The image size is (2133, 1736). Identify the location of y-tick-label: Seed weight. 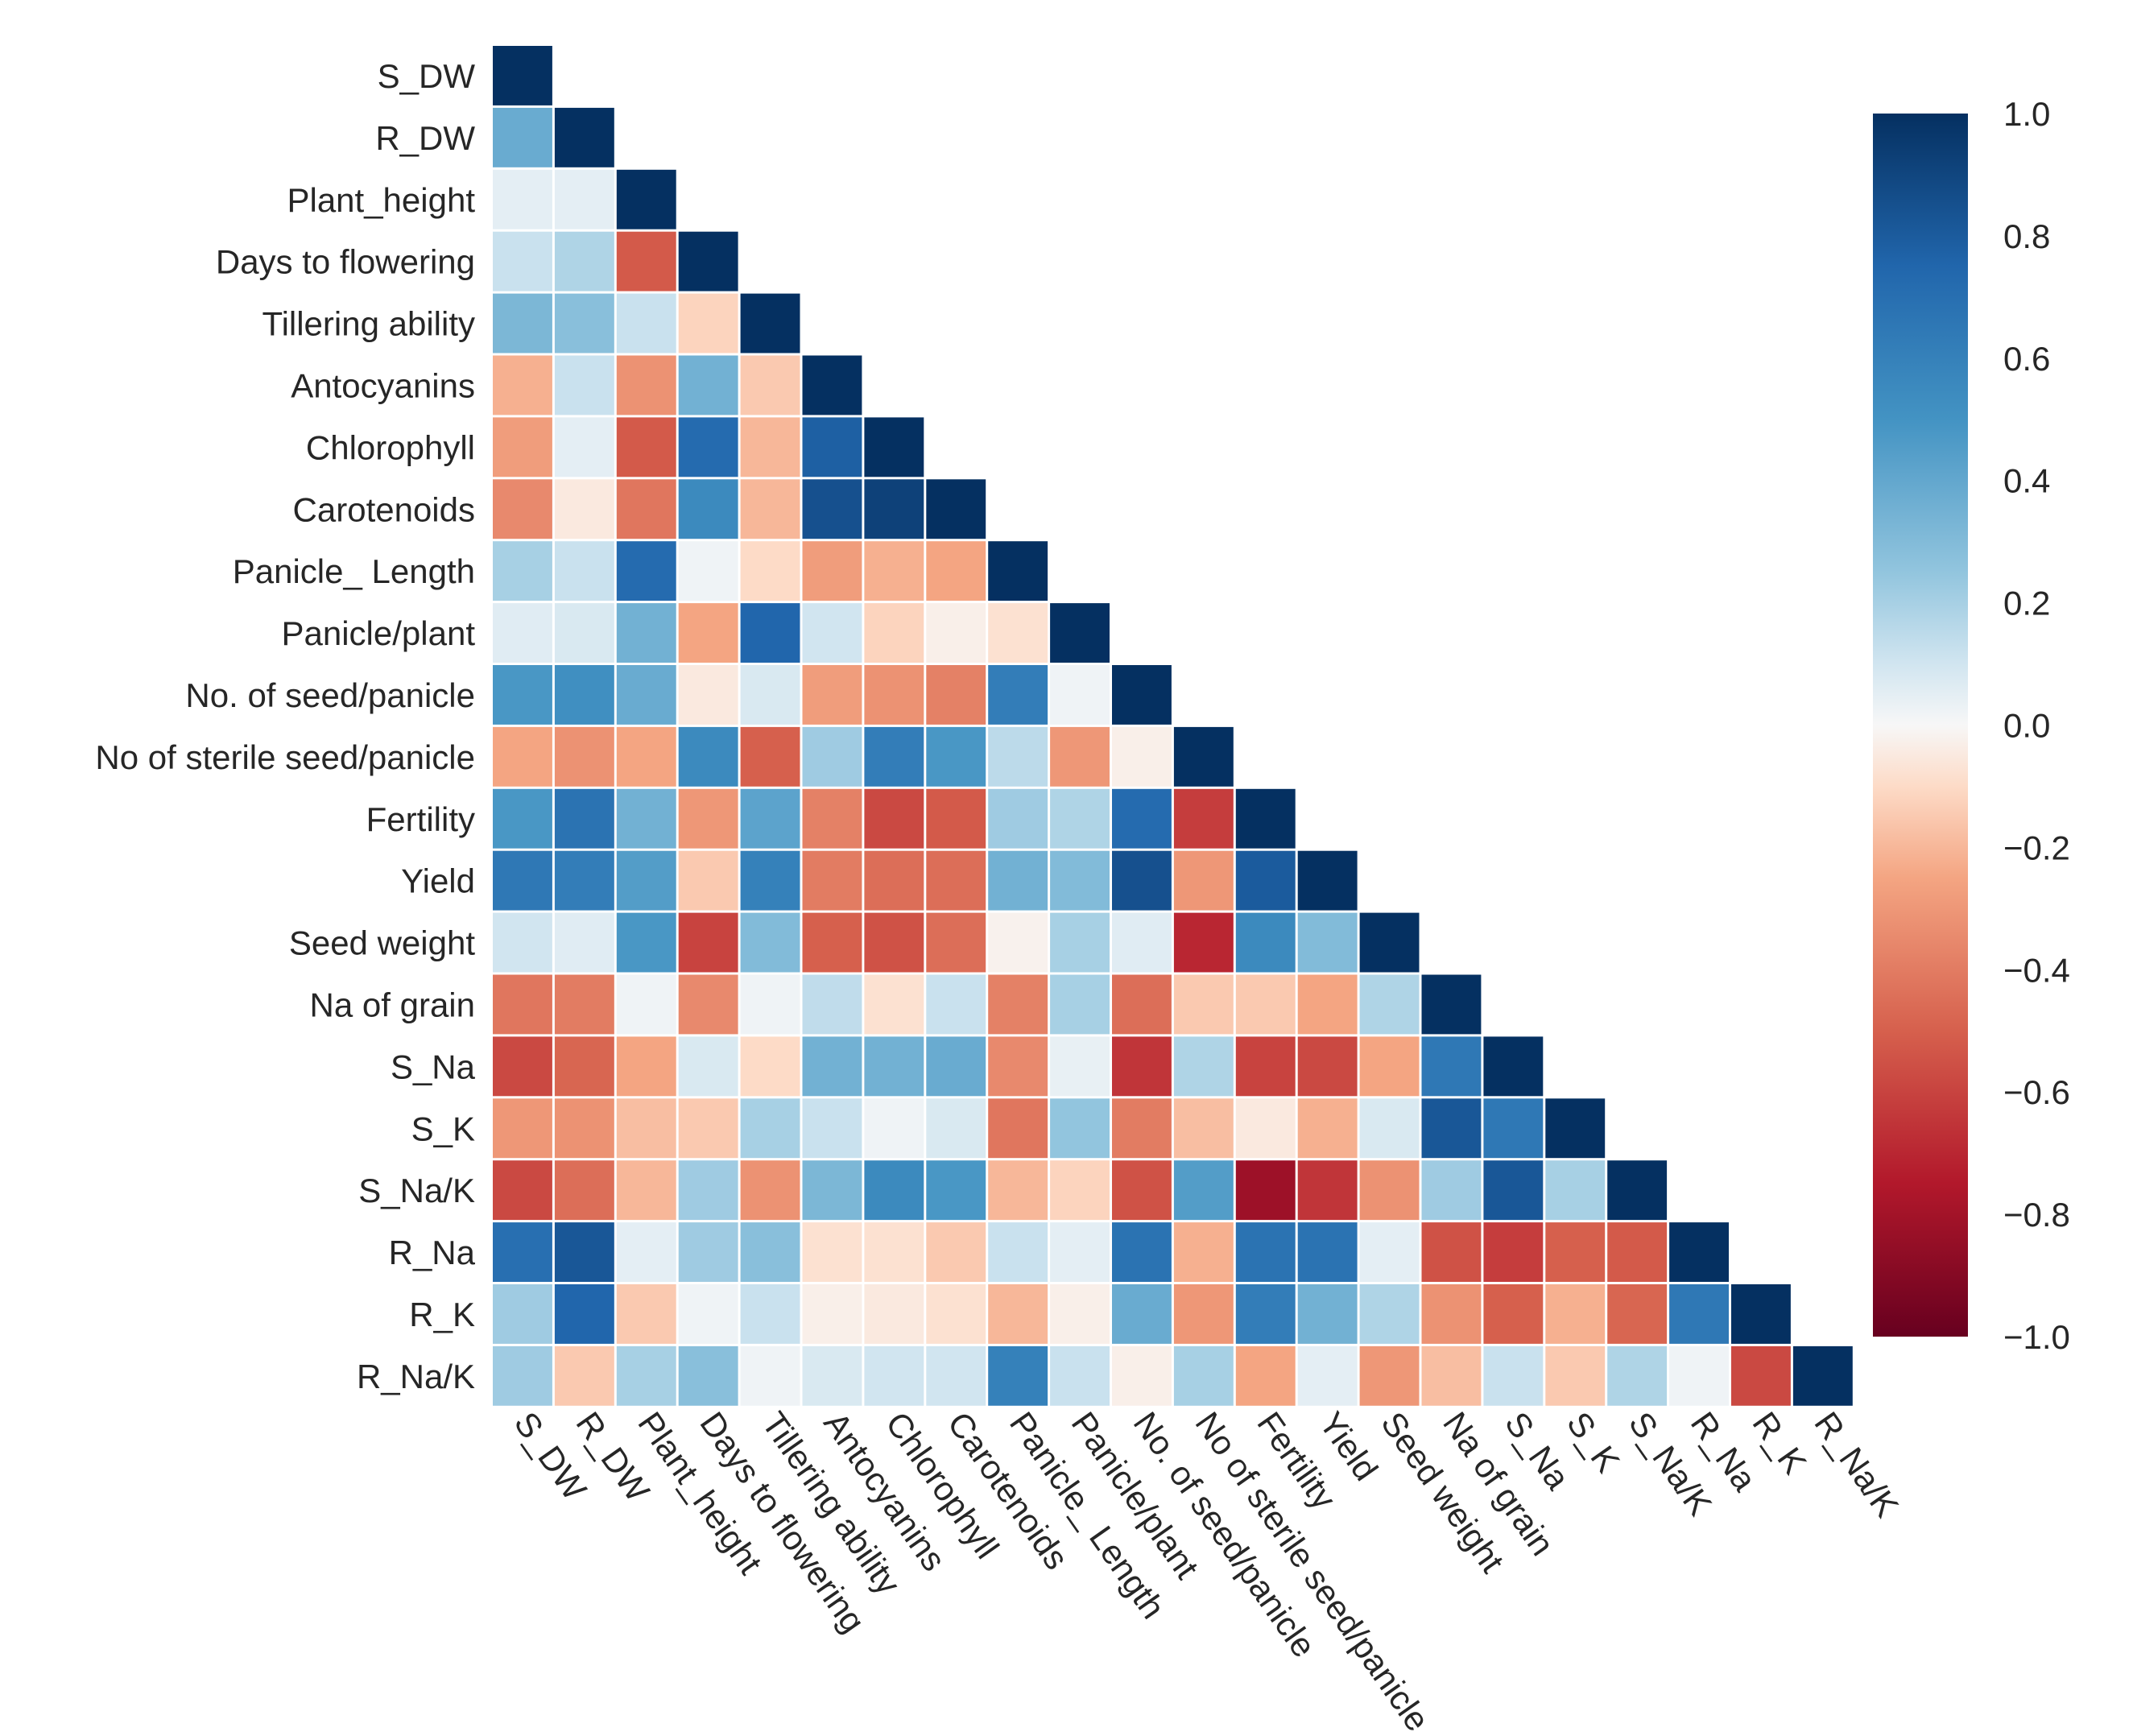
(382, 943).